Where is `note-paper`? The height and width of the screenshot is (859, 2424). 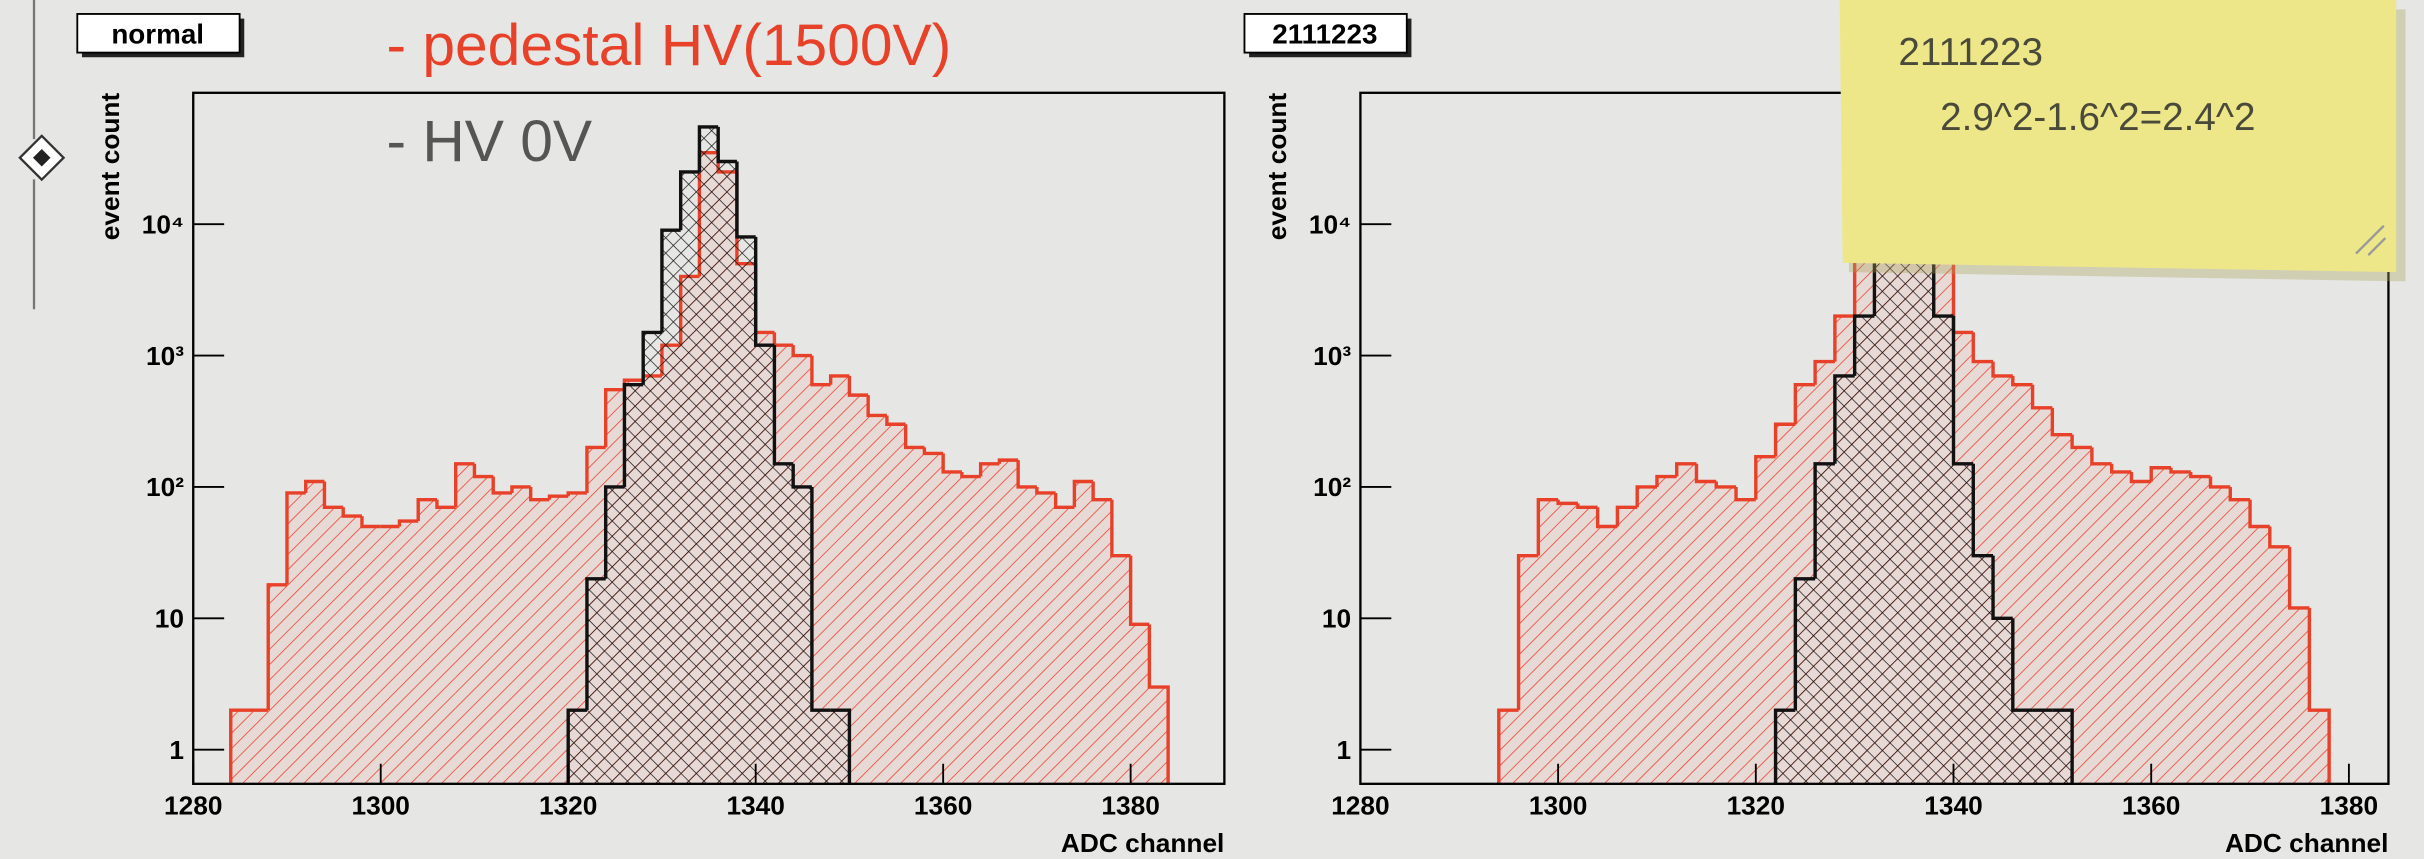
note-paper is located at coordinates (2118, 136).